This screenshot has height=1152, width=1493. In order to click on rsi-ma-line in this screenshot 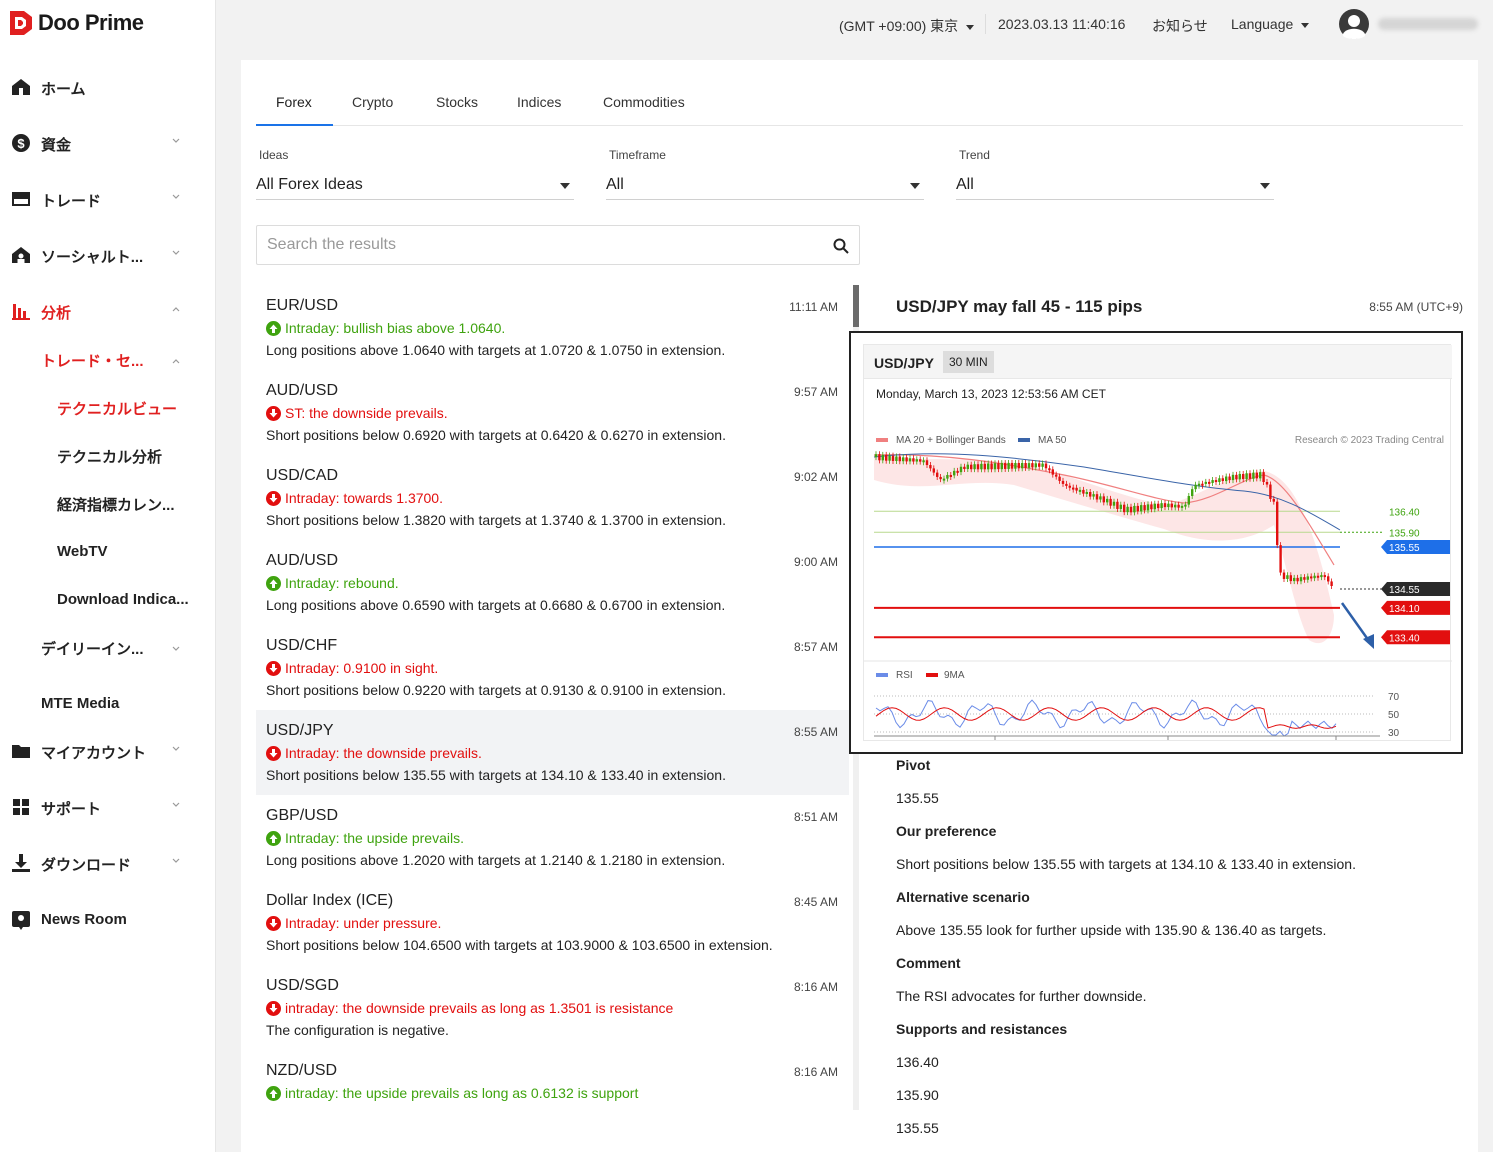, I will do `click(1106, 718)`.